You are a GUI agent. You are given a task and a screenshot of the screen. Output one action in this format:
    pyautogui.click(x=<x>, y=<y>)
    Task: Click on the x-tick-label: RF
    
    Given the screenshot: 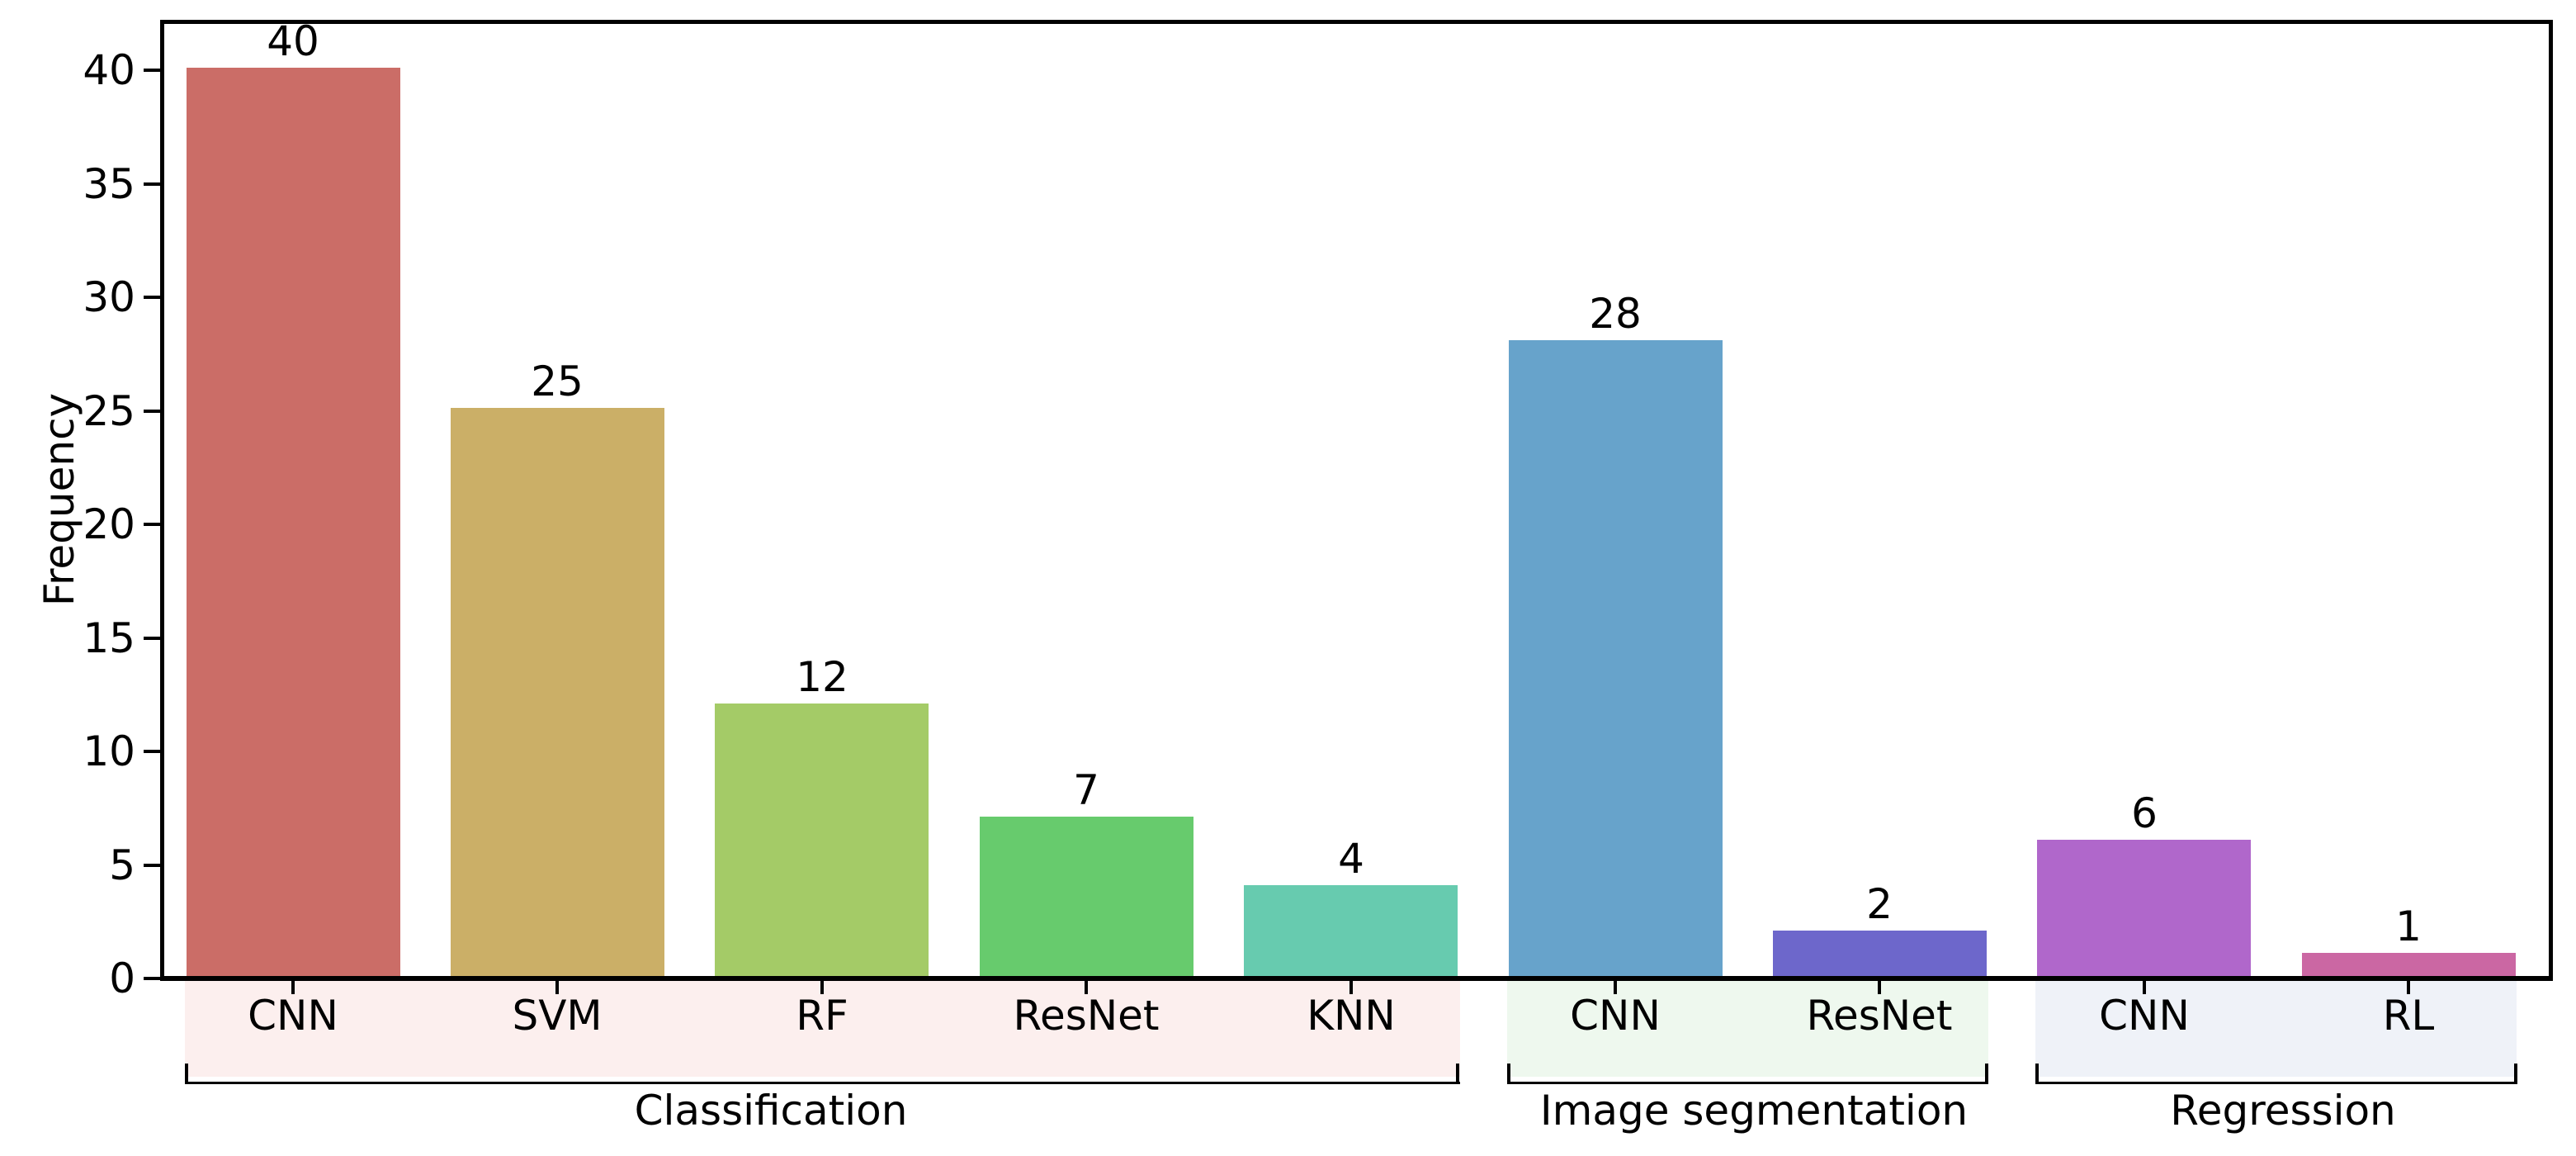 What is the action you would take?
    pyautogui.click(x=822, y=1016)
    